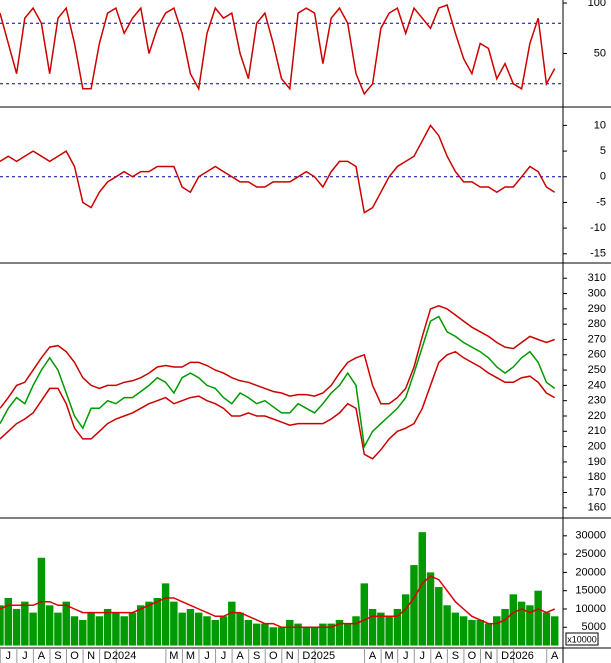 This screenshot has height=663, width=611. I want to click on y-tick-label: 10, so click(600, 125).